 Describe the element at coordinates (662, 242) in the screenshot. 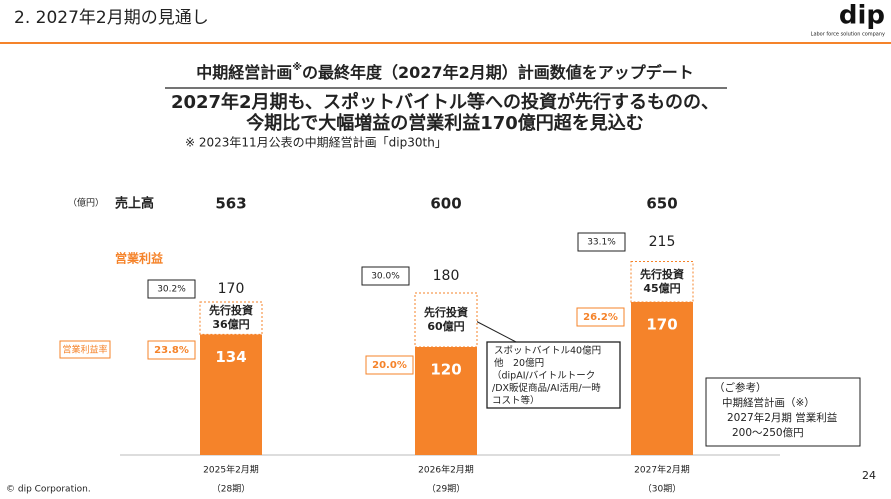

I see `total-value: 215` at that location.